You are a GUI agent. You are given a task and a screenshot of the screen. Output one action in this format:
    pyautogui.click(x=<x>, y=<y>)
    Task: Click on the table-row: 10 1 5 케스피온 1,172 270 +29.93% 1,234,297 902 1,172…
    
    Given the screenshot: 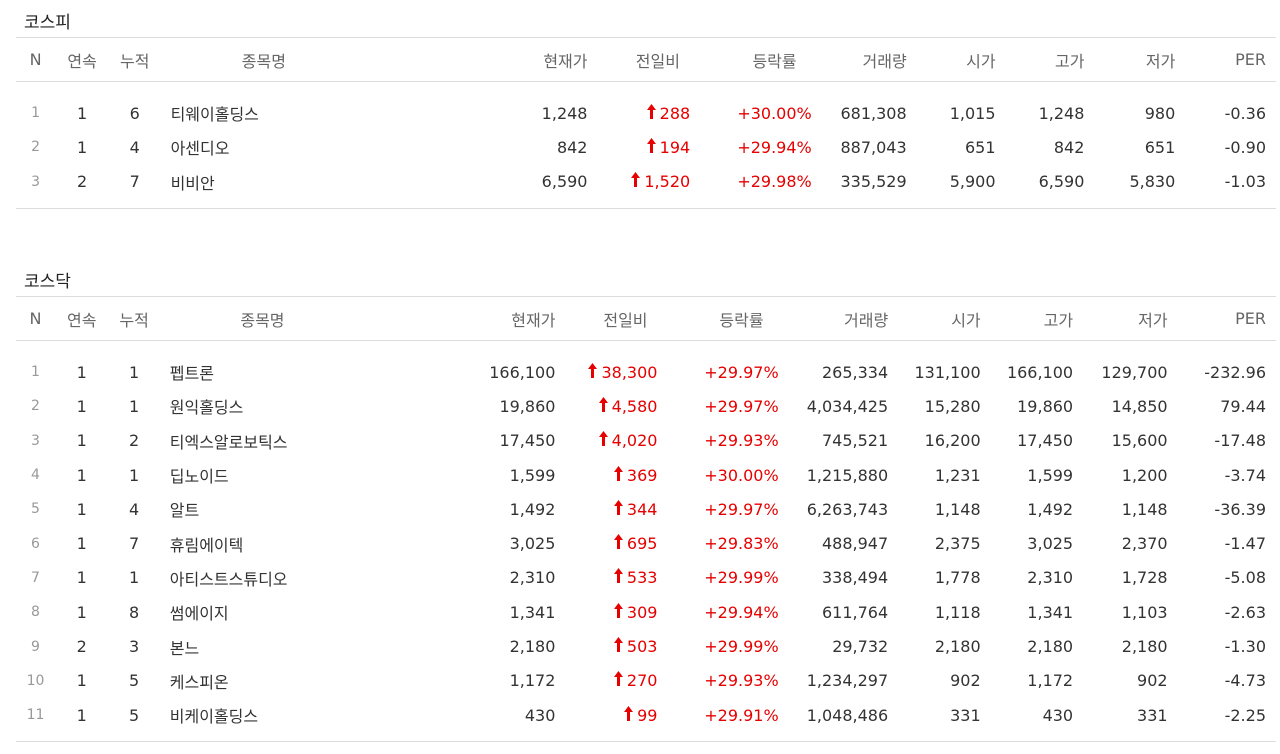 What is the action you would take?
    pyautogui.click(x=646, y=681)
    